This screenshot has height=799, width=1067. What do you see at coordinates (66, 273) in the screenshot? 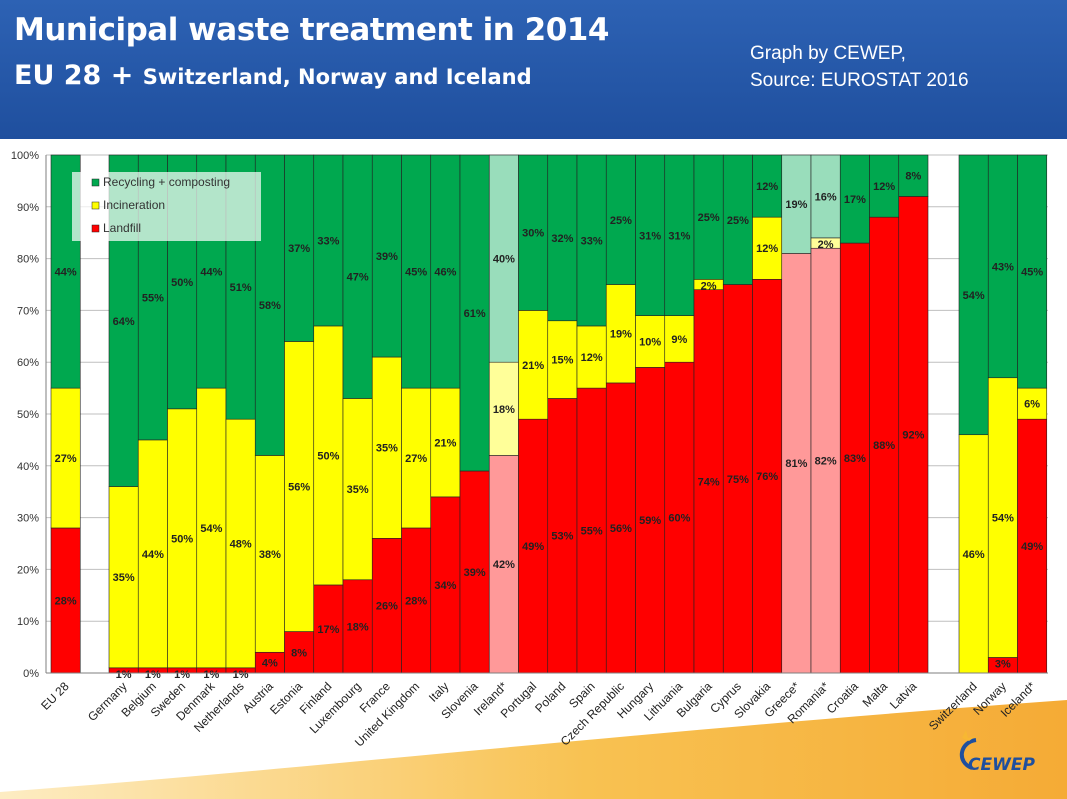
I see `data-label: 44%` at bounding box center [66, 273].